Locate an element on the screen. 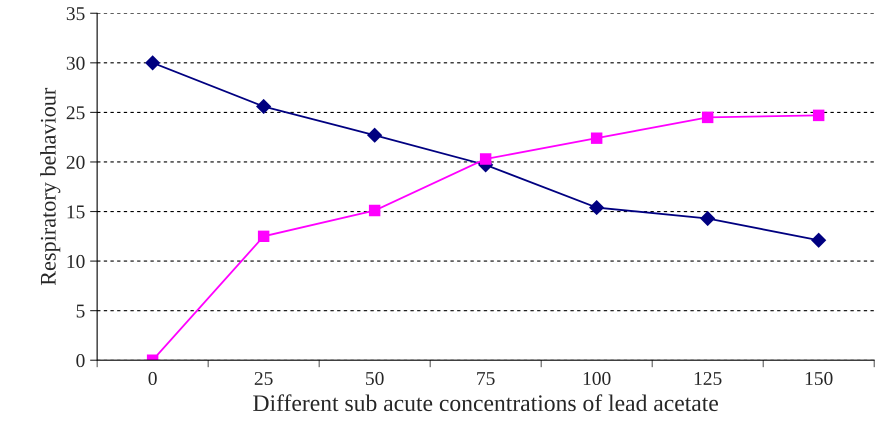 The height and width of the screenshot is (442, 883). y-axis-title: Respiratory behaviour is located at coordinates (50, 187).